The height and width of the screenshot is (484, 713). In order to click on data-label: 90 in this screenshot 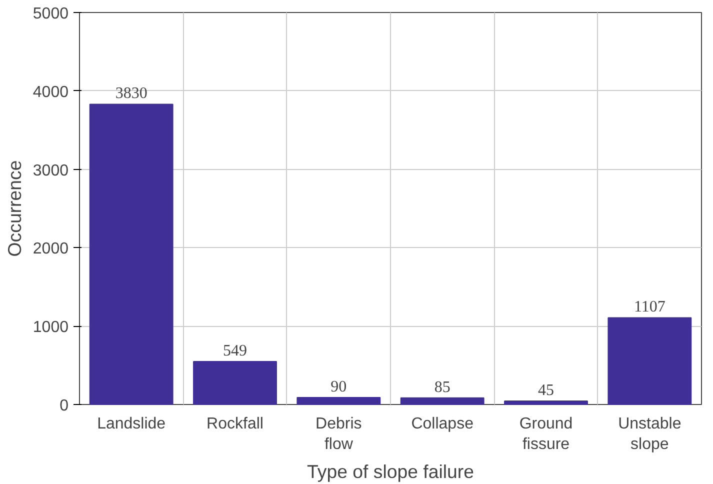, I will do `click(338, 387)`.